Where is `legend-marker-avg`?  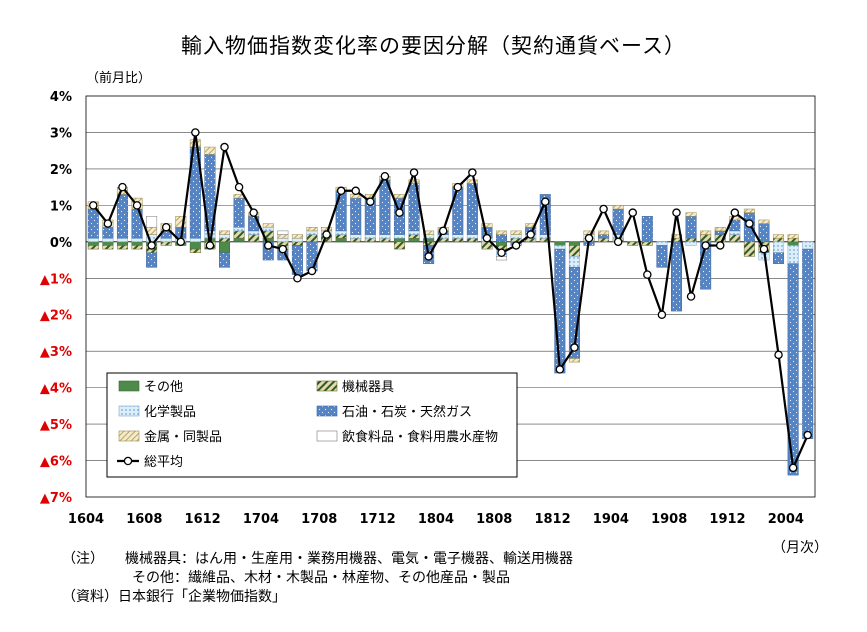
legend-marker-avg is located at coordinates (128, 461).